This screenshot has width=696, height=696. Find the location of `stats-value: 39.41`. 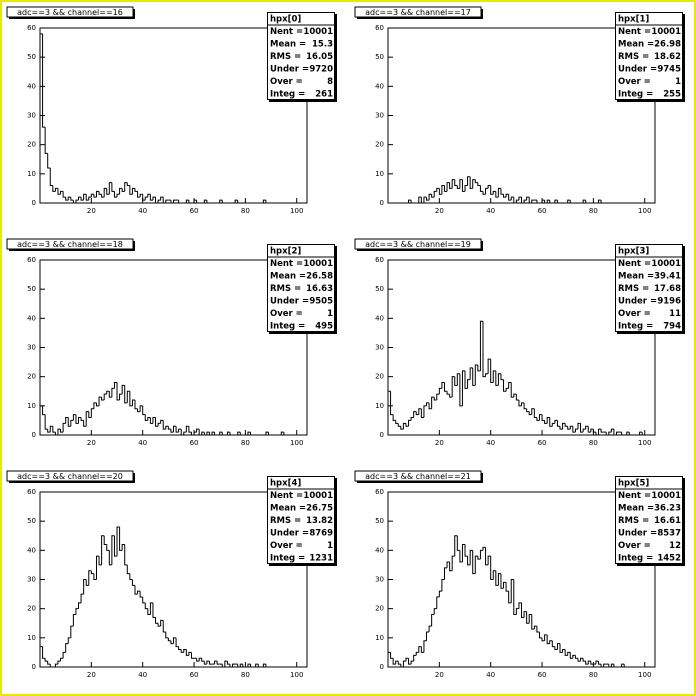

stats-value: 39.41 is located at coordinates (667, 277).